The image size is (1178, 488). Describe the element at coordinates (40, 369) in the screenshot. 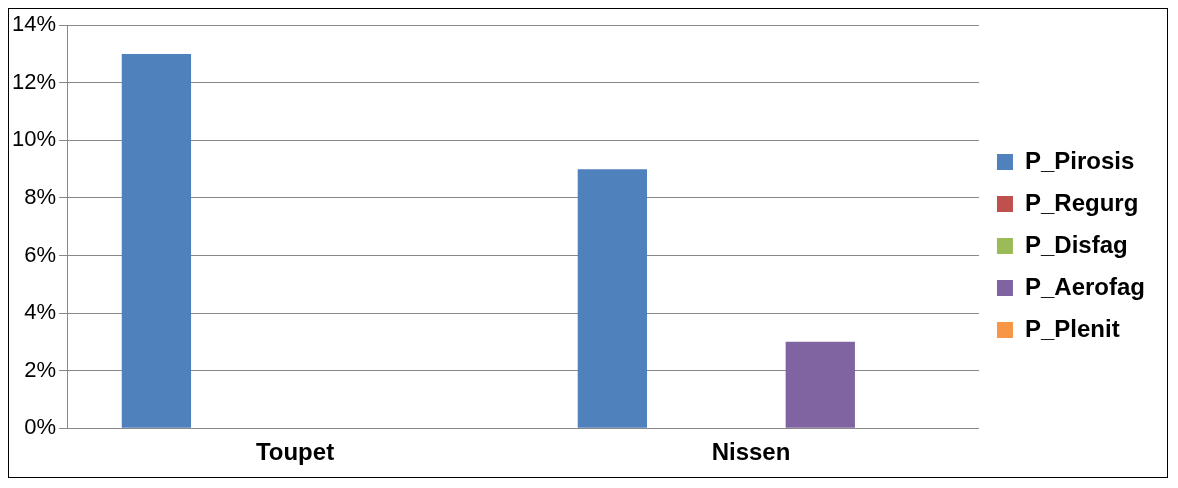

I see `y-tick-label: 2%` at that location.